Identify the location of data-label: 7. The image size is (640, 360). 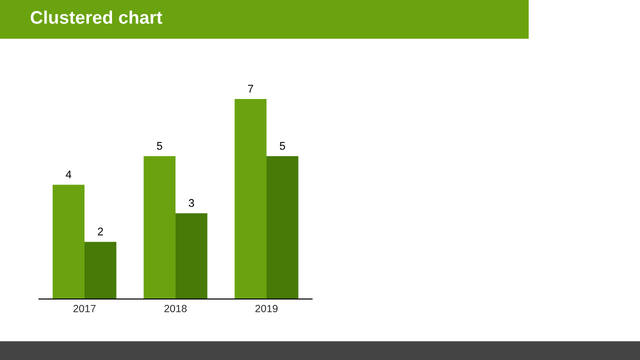
(251, 88).